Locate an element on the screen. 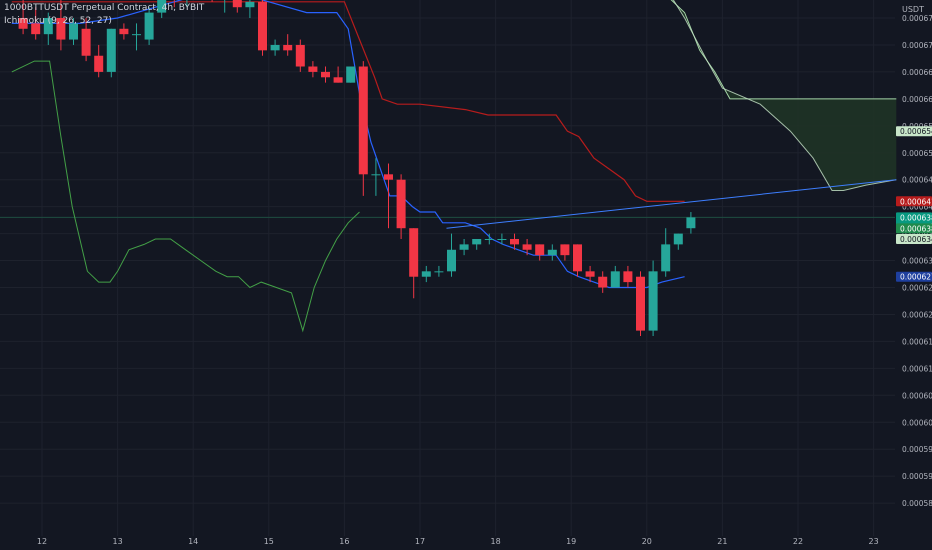 Image resolution: width=932 pixels, height=550 pixels. x-tick-label: 21 is located at coordinates (722, 541).